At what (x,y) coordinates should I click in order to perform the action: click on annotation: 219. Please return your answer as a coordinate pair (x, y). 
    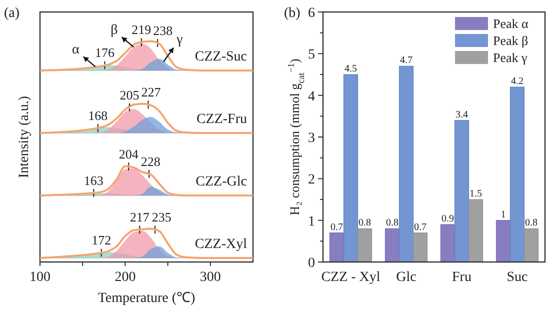
    Looking at the image, I should click on (142, 30).